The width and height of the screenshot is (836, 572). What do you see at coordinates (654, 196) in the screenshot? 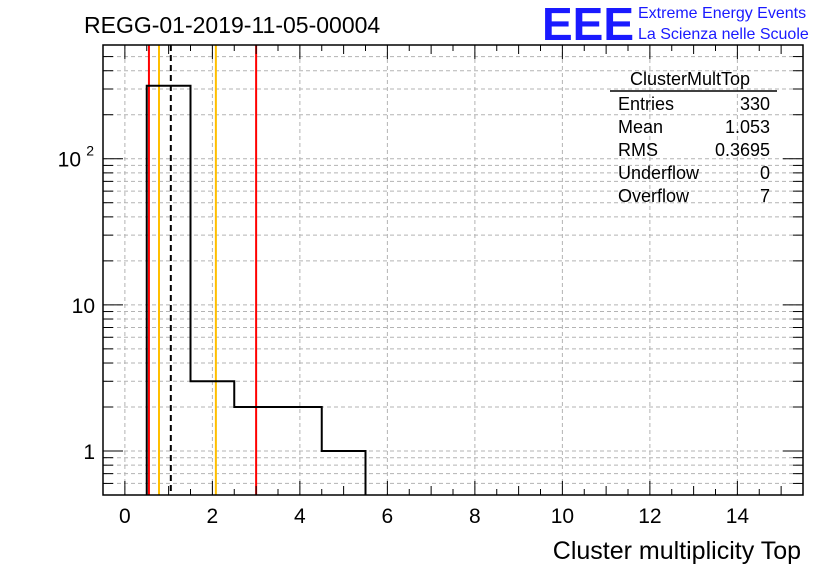
I see `stats-label: Overflow` at bounding box center [654, 196].